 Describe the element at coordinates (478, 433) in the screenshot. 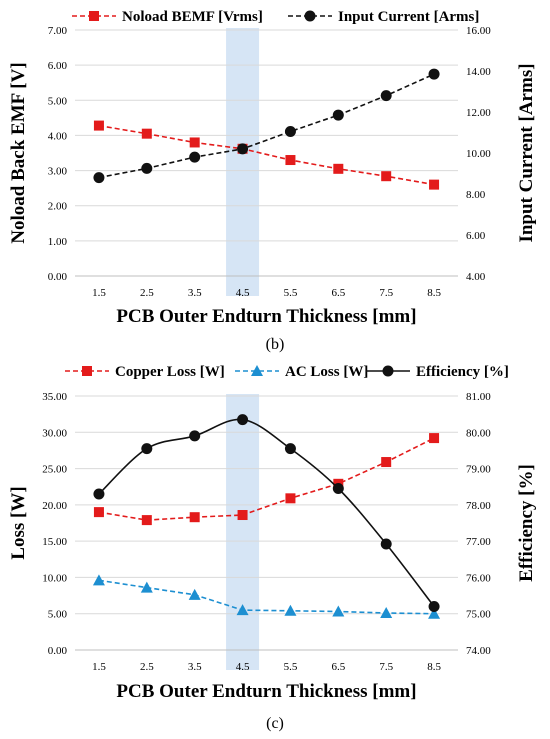

I see `y-right-tick-label: 80.00` at that location.